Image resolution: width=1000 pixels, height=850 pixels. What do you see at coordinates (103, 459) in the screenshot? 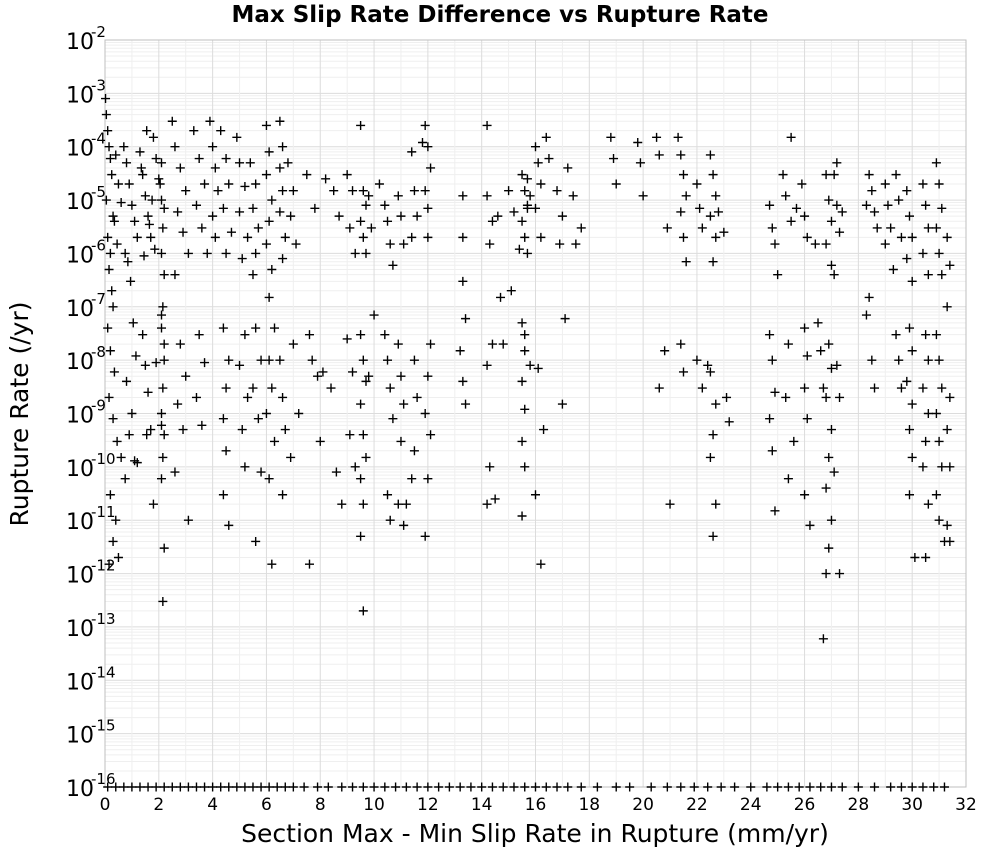
I see `y-tick-exponent: -10` at bounding box center [103, 459].